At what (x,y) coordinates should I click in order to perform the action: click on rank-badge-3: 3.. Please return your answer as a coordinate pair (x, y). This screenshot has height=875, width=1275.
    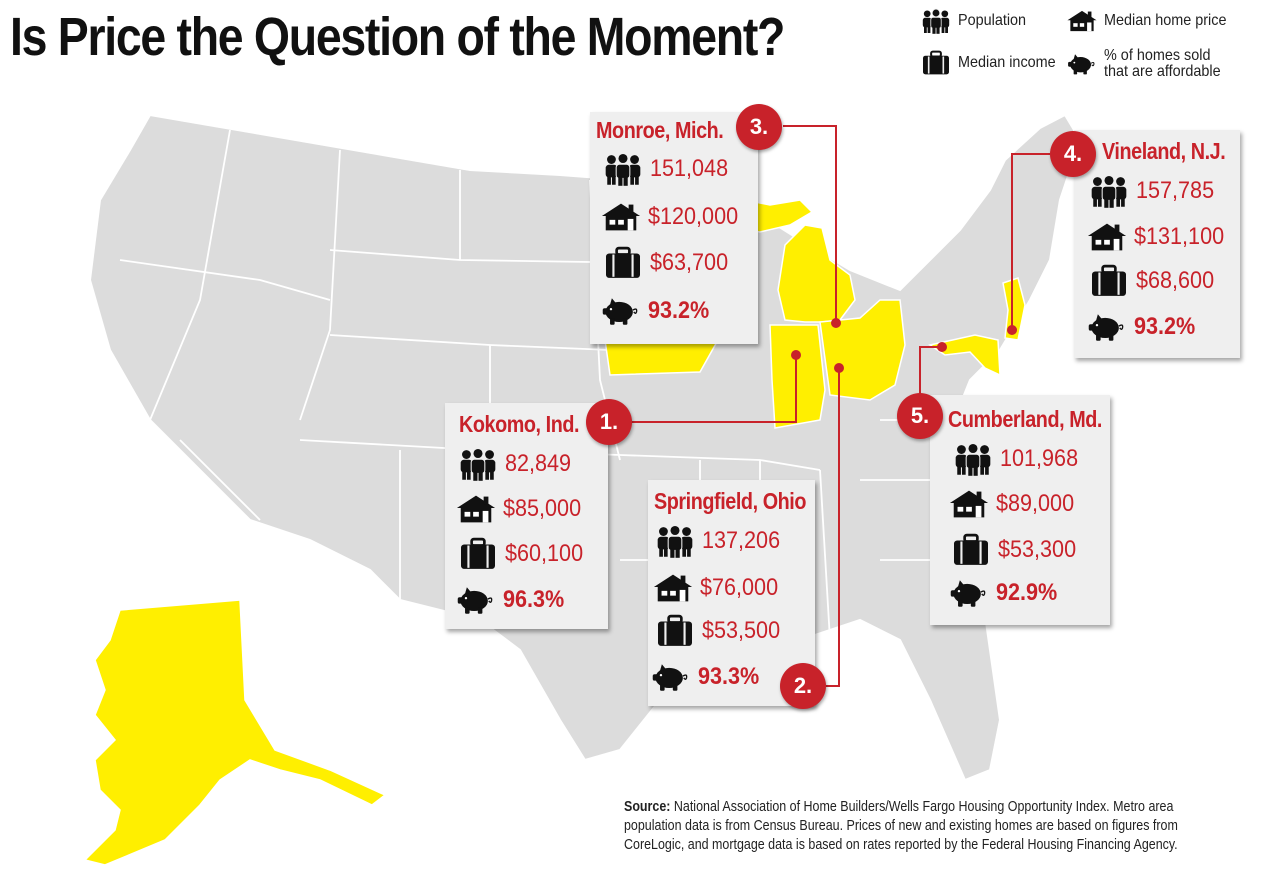
    Looking at the image, I should click on (759, 127).